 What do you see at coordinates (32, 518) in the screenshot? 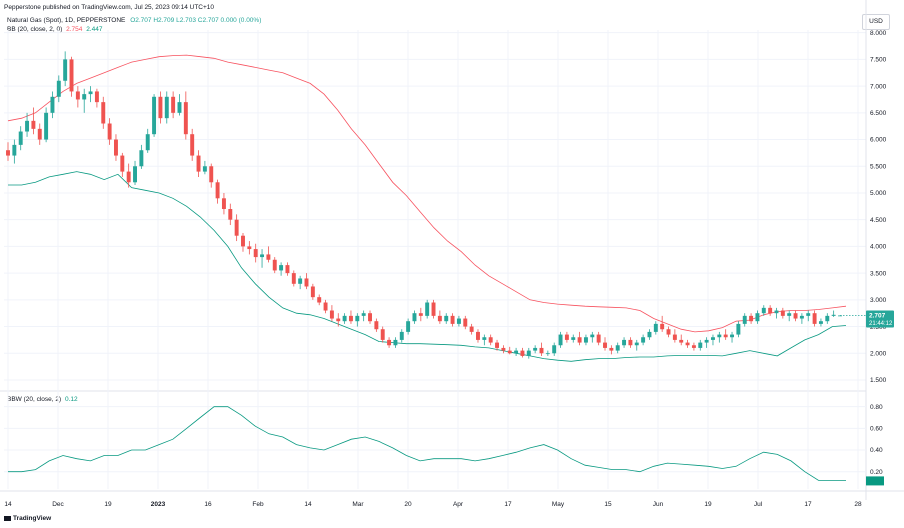
I see `watermark-text: TradingView` at bounding box center [32, 518].